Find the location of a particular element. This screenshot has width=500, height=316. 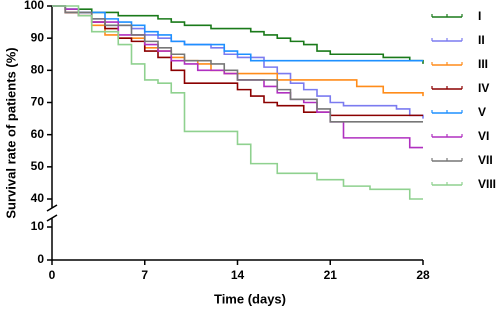

y-tick-label: 0 is located at coordinates (40, 259).